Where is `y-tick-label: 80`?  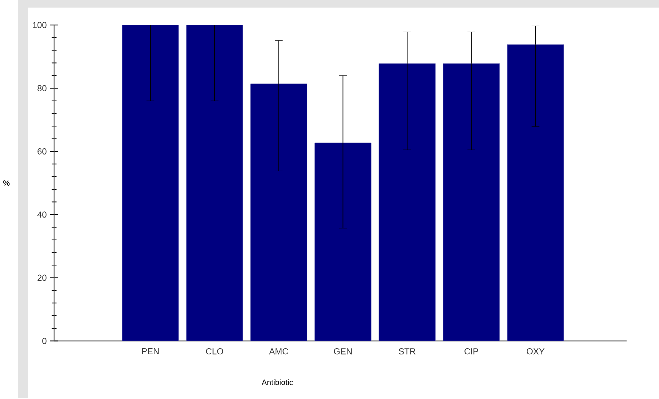
y-tick-label: 80 is located at coordinates (42, 89).